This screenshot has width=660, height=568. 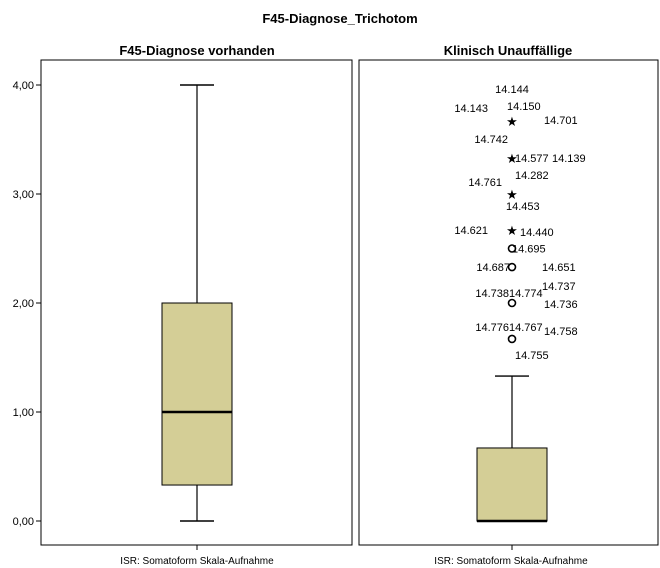 What do you see at coordinates (526, 328) in the screenshot?
I see `outlier-label-7-1: 14.767` at bounding box center [526, 328].